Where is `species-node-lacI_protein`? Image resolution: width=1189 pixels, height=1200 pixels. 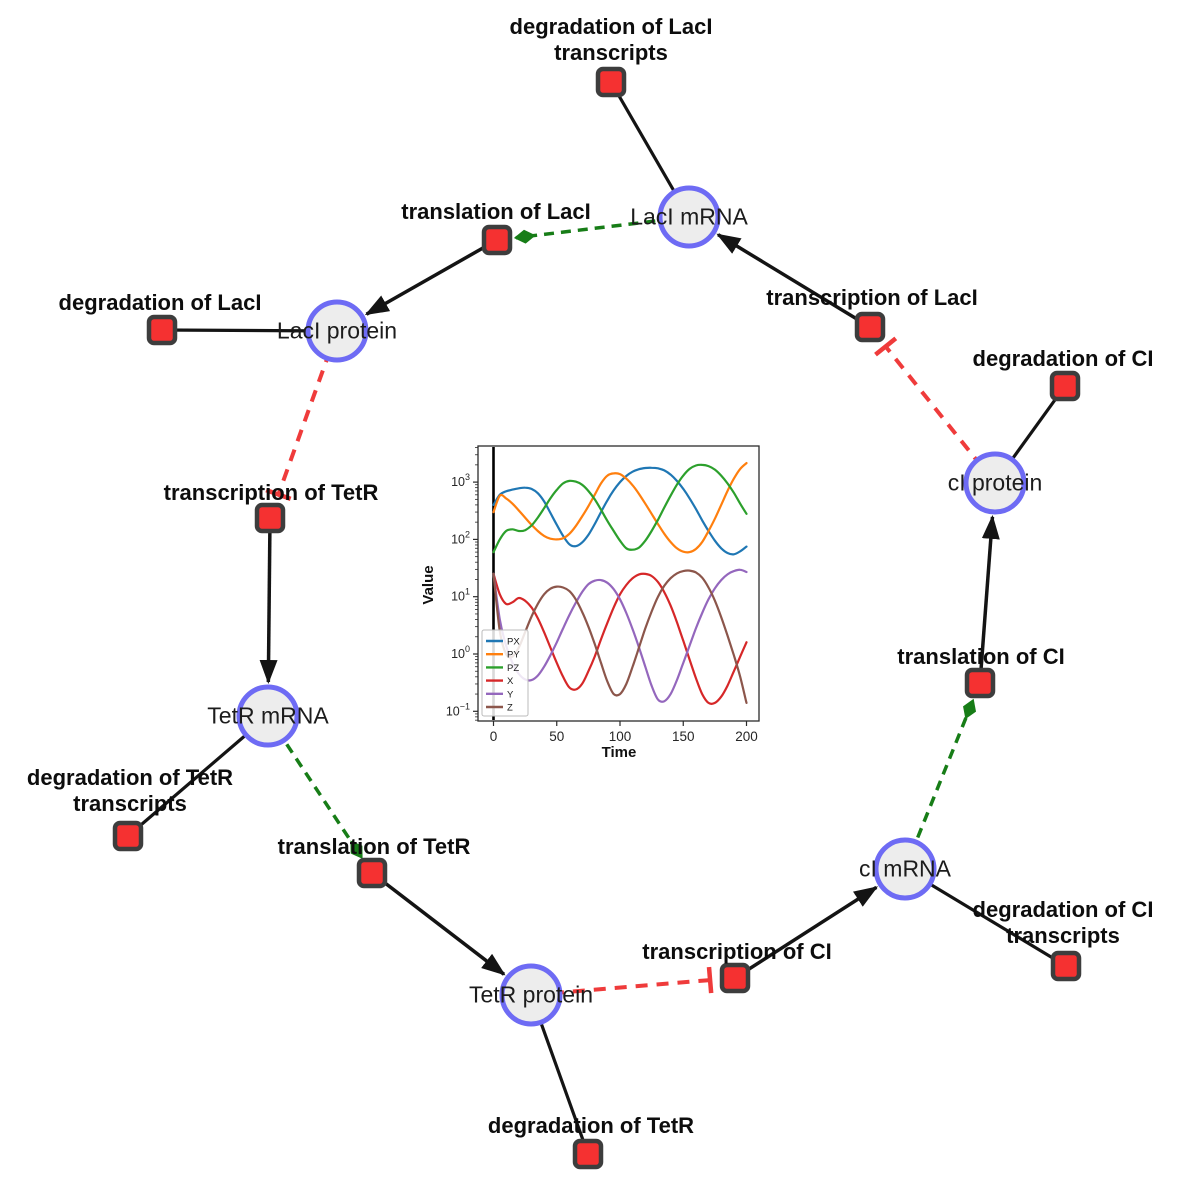
species-node-lacI_protein is located at coordinates (337, 331).